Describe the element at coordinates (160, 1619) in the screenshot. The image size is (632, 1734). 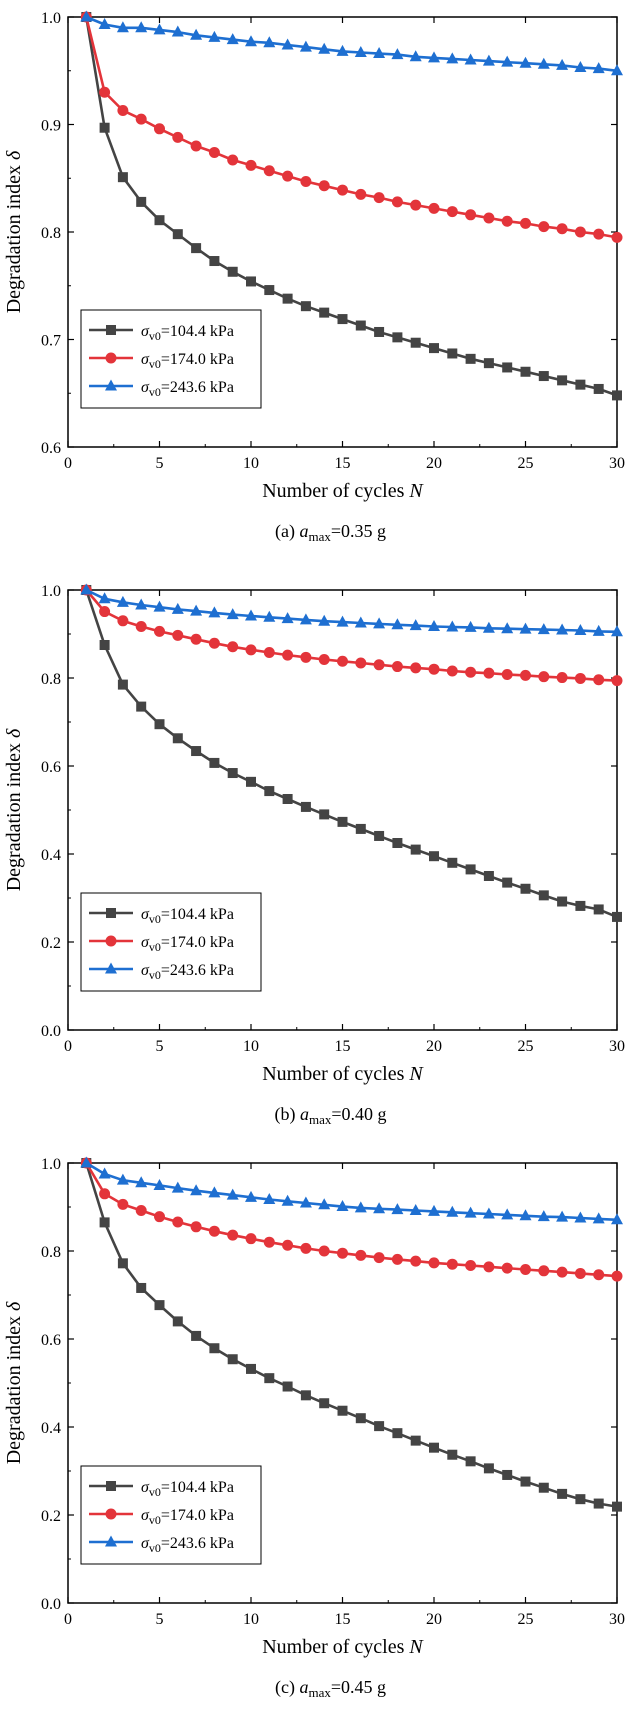
I see `x-tick-label: 5` at that location.